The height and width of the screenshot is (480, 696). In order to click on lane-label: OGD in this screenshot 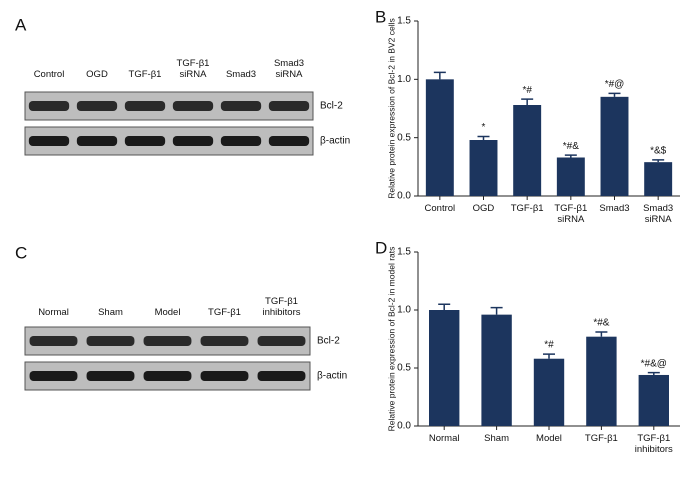, I will do `click(97, 74)`.